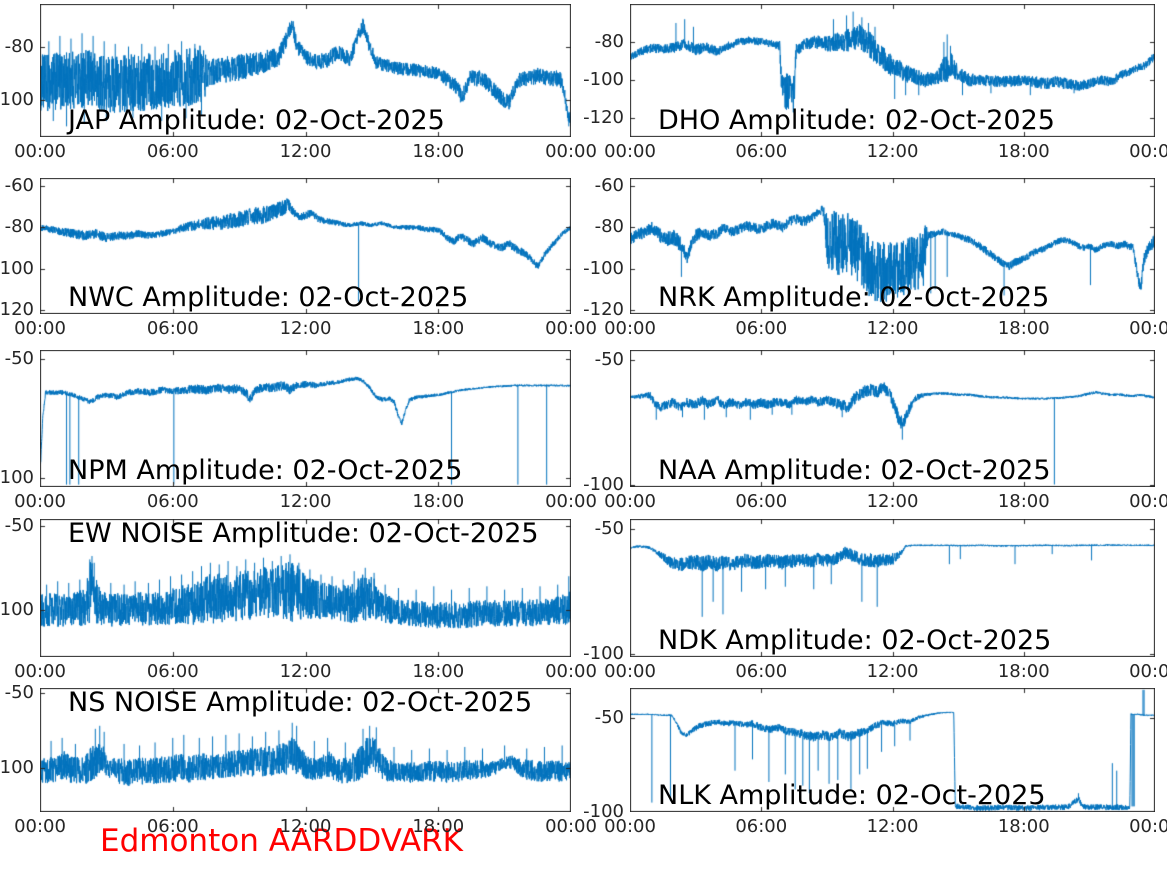 The height and width of the screenshot is (875, 1167). What do you see at coordinates (282, 841) in the screenshot?
I see `station-footer-label: Edmonton AARDDVARK` at bounding box center [282, 841].